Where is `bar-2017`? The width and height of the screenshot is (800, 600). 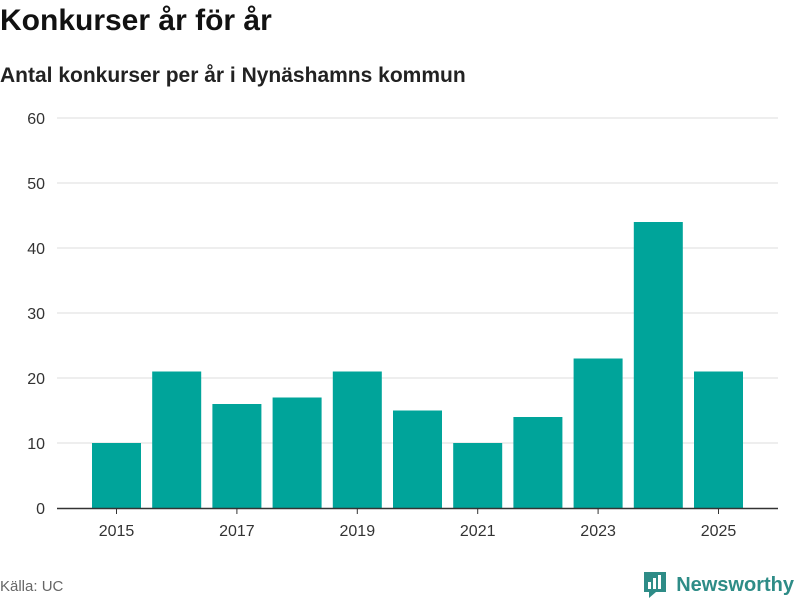
bar-2017 is located at coordinates (237, 456).